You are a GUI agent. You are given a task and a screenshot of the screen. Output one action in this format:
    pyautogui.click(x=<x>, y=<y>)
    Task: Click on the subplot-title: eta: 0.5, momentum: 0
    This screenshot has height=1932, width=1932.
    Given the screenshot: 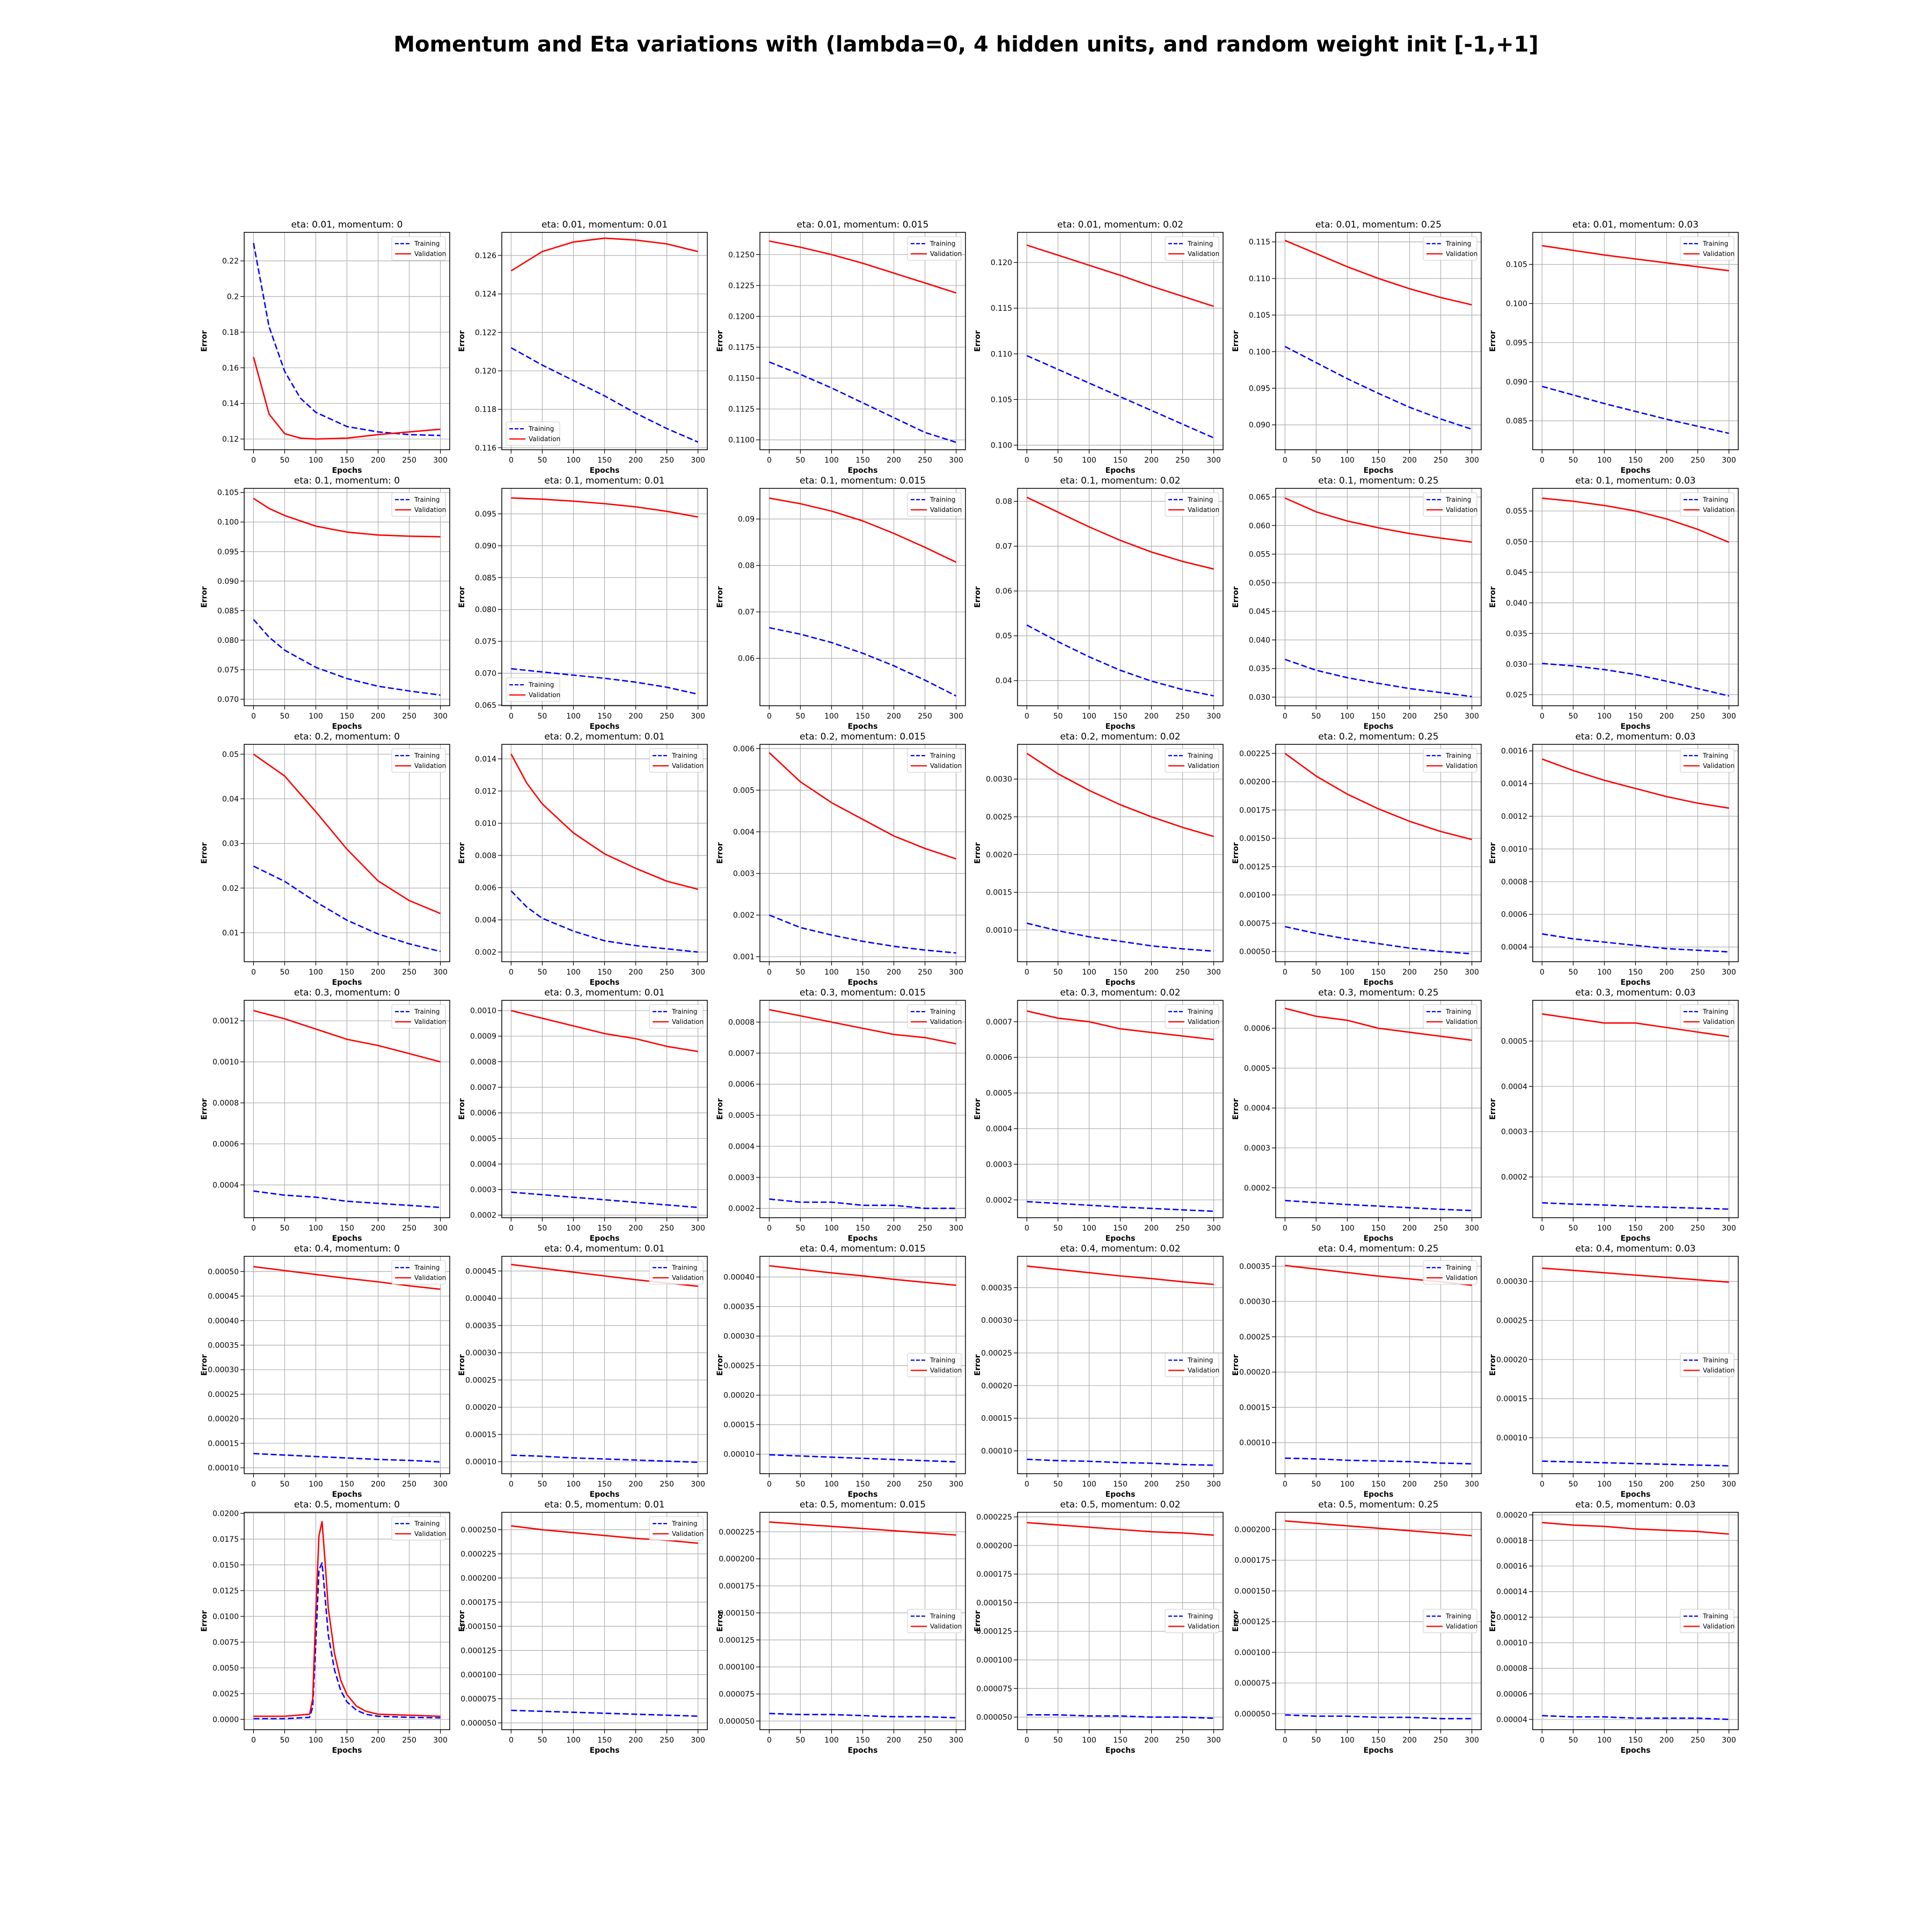 What is the action you would take?
    pyautogui.click(x=347, y=1504)
    